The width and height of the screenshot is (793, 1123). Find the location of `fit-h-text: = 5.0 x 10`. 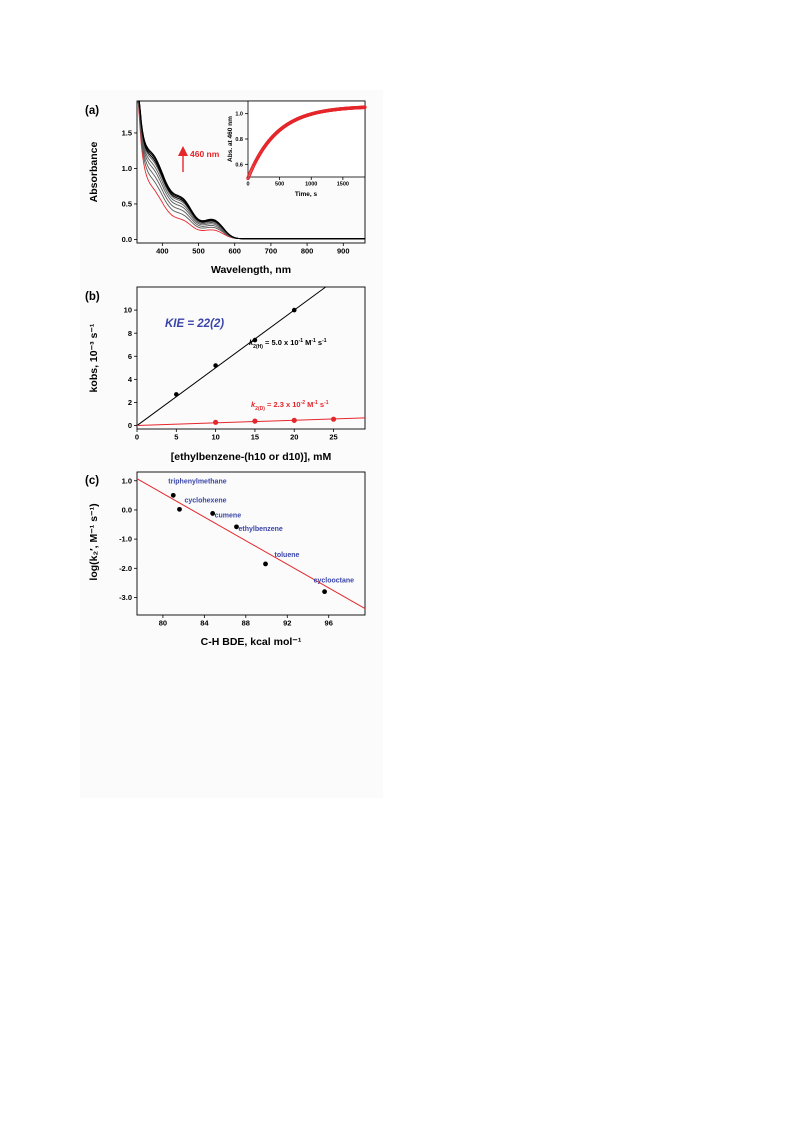

fit-h-text: = 5.0 x 10 is located at coordinates (281, 342).